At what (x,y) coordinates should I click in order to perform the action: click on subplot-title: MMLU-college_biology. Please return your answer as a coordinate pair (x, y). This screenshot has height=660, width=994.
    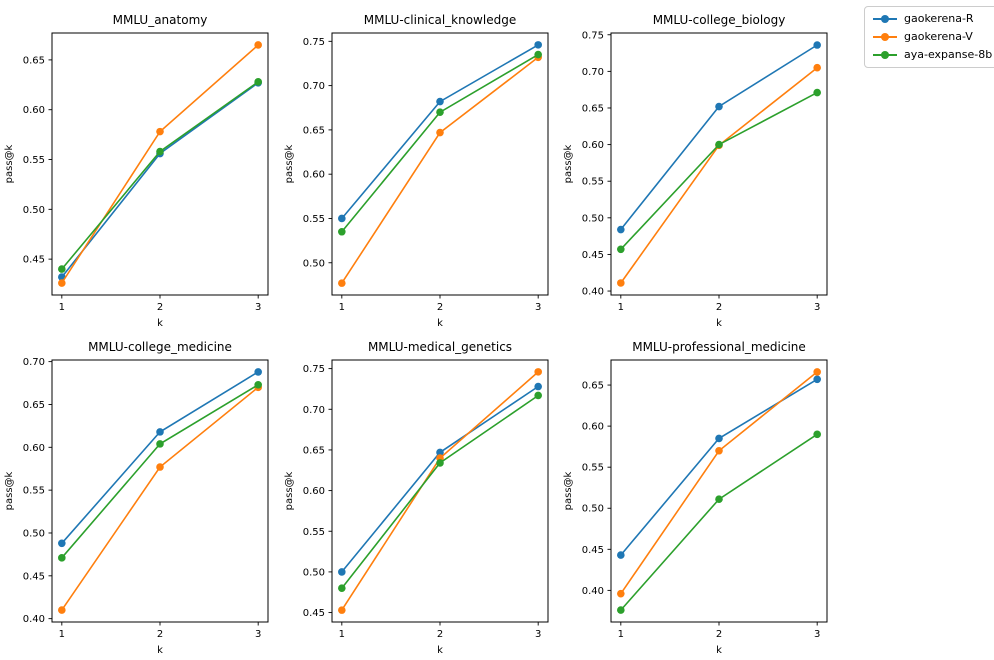
    Looking at the image, I should click on (719, 20).